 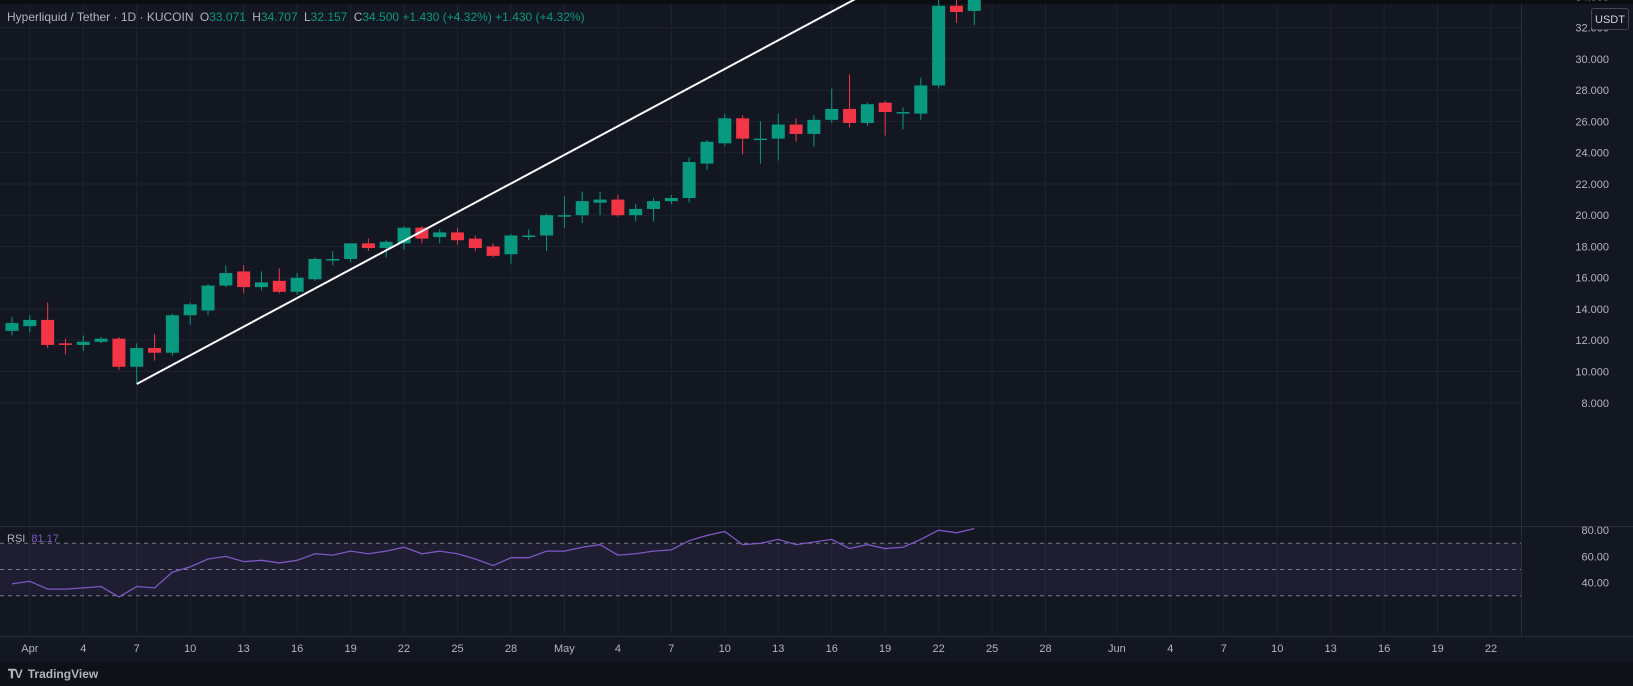 I want to click on time-tick-label: 22, so click(x=404, y=649).